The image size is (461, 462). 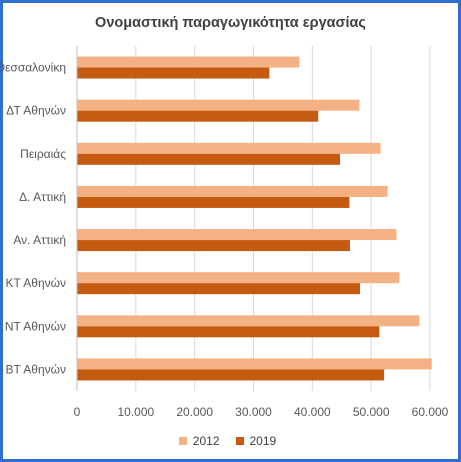 What do you see at coordinates (230, 23) in the screenshot?
I see `chart-title: Ονομαστική παραγωγικότητα εργασίας` at bounding box center [230, 23].